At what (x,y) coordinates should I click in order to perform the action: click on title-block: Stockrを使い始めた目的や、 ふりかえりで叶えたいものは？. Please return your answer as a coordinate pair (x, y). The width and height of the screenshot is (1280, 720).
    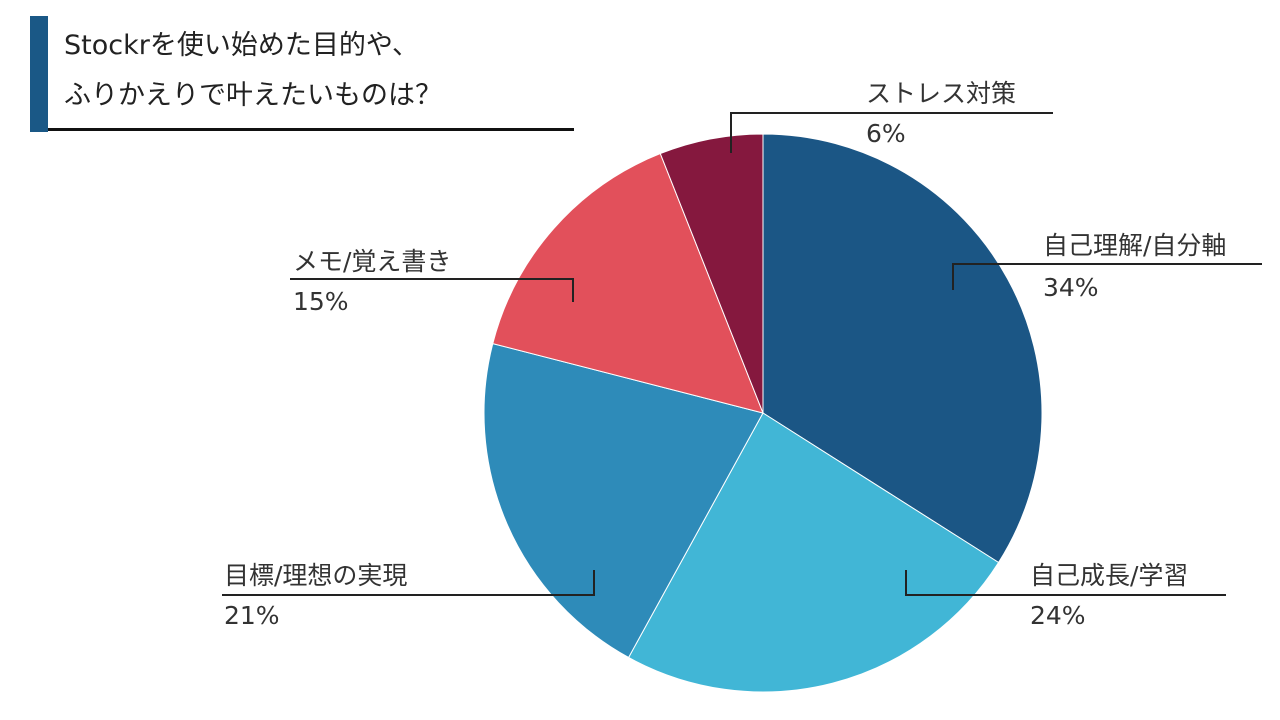
    Looking at the image, I should click on (302, 74).